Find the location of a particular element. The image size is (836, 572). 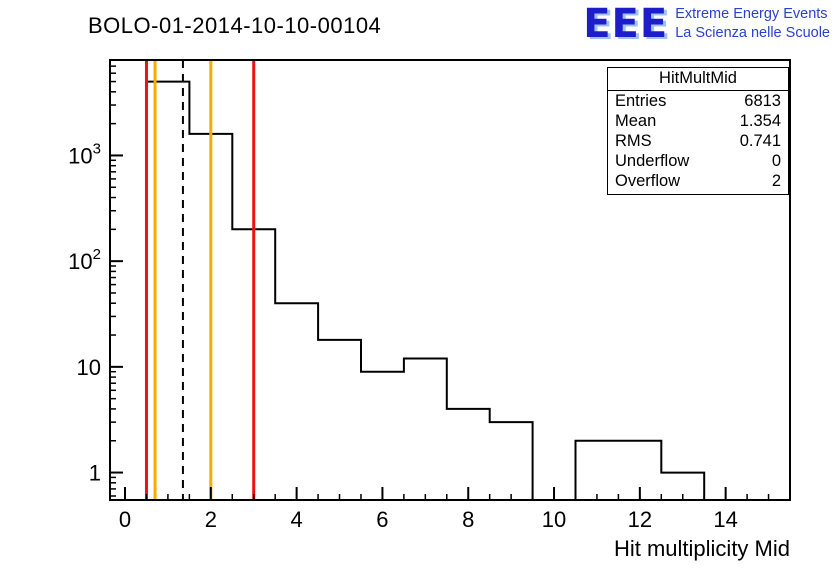

stats-label: Underflow is located at coordinates (652, 161).